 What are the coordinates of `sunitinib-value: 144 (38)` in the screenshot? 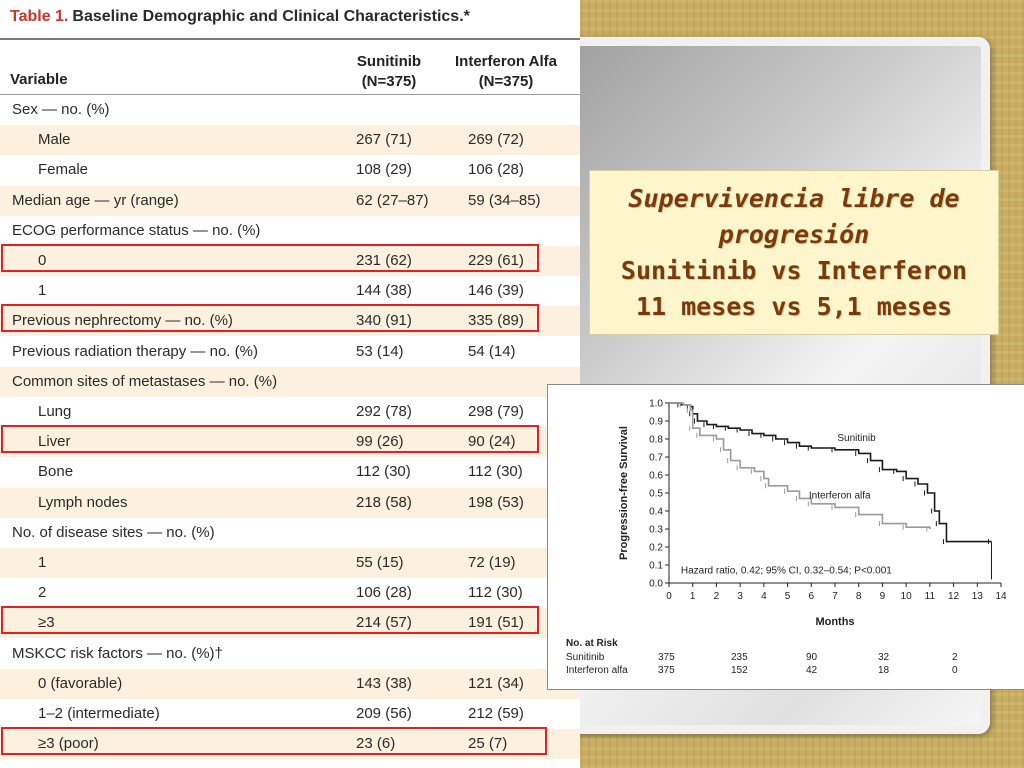 It's located at (384, 291).